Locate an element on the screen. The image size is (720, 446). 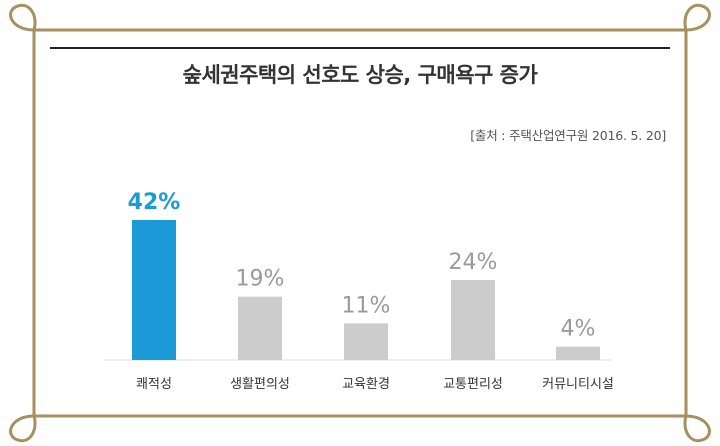
bar-value-label-3: 11% is located at coordinates (366, 305).